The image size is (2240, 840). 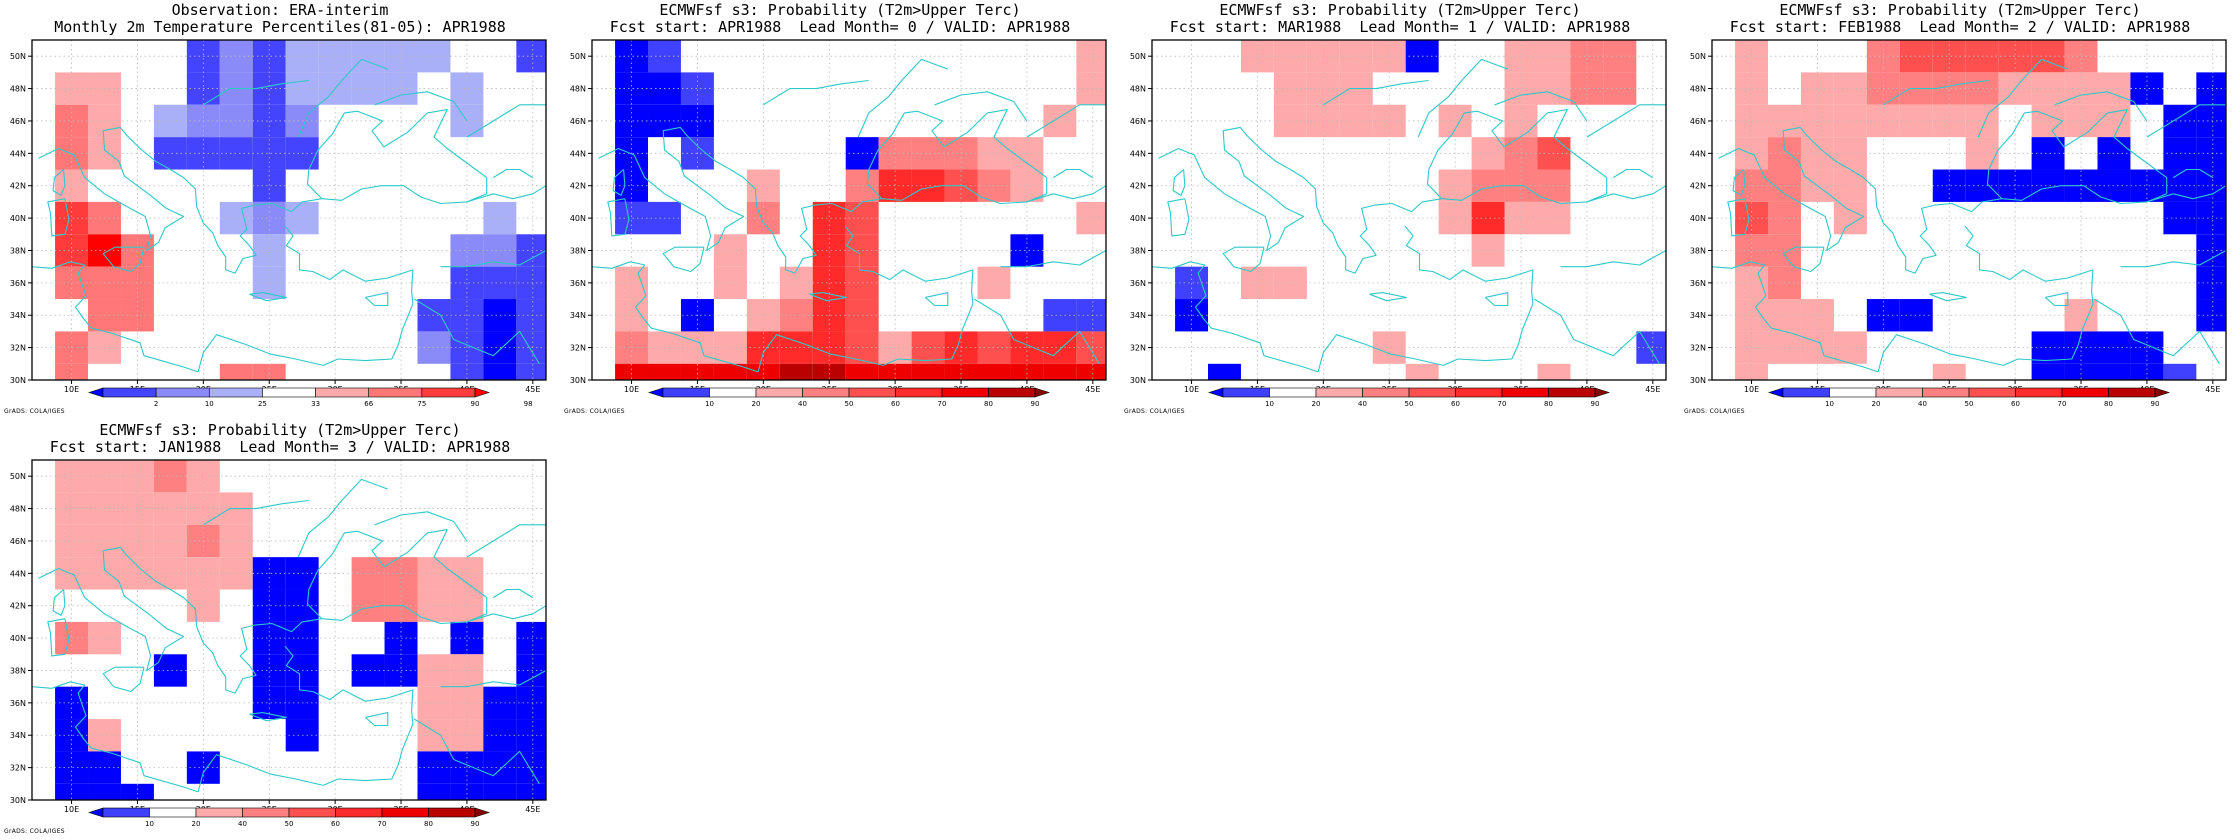 I want to click on lon-tick-label: 45E, so click(x=1092, y=389).